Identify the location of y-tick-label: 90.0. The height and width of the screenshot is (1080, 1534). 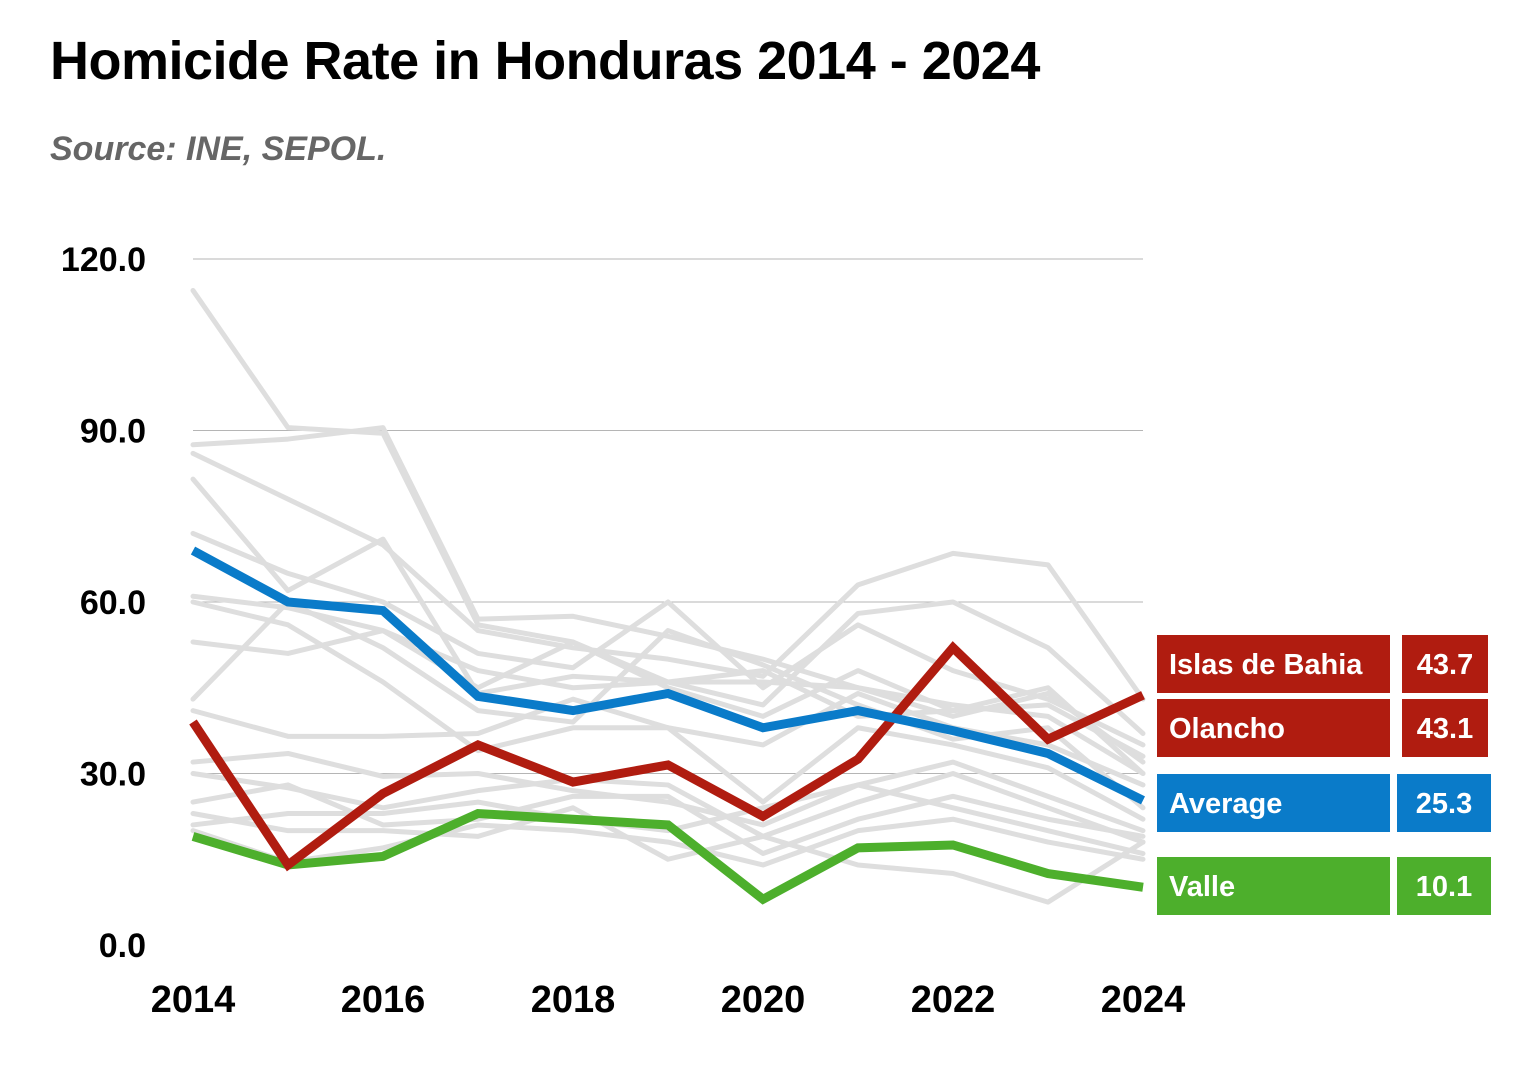
(113, 432).